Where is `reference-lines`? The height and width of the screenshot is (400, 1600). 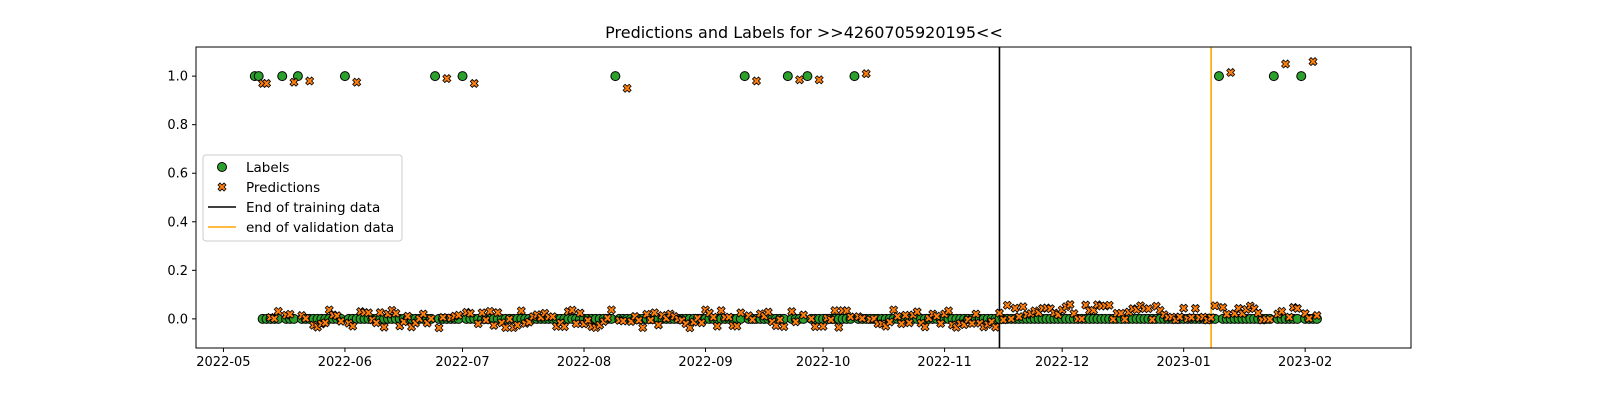
reference-lines is located at coordinates (1105, 197).